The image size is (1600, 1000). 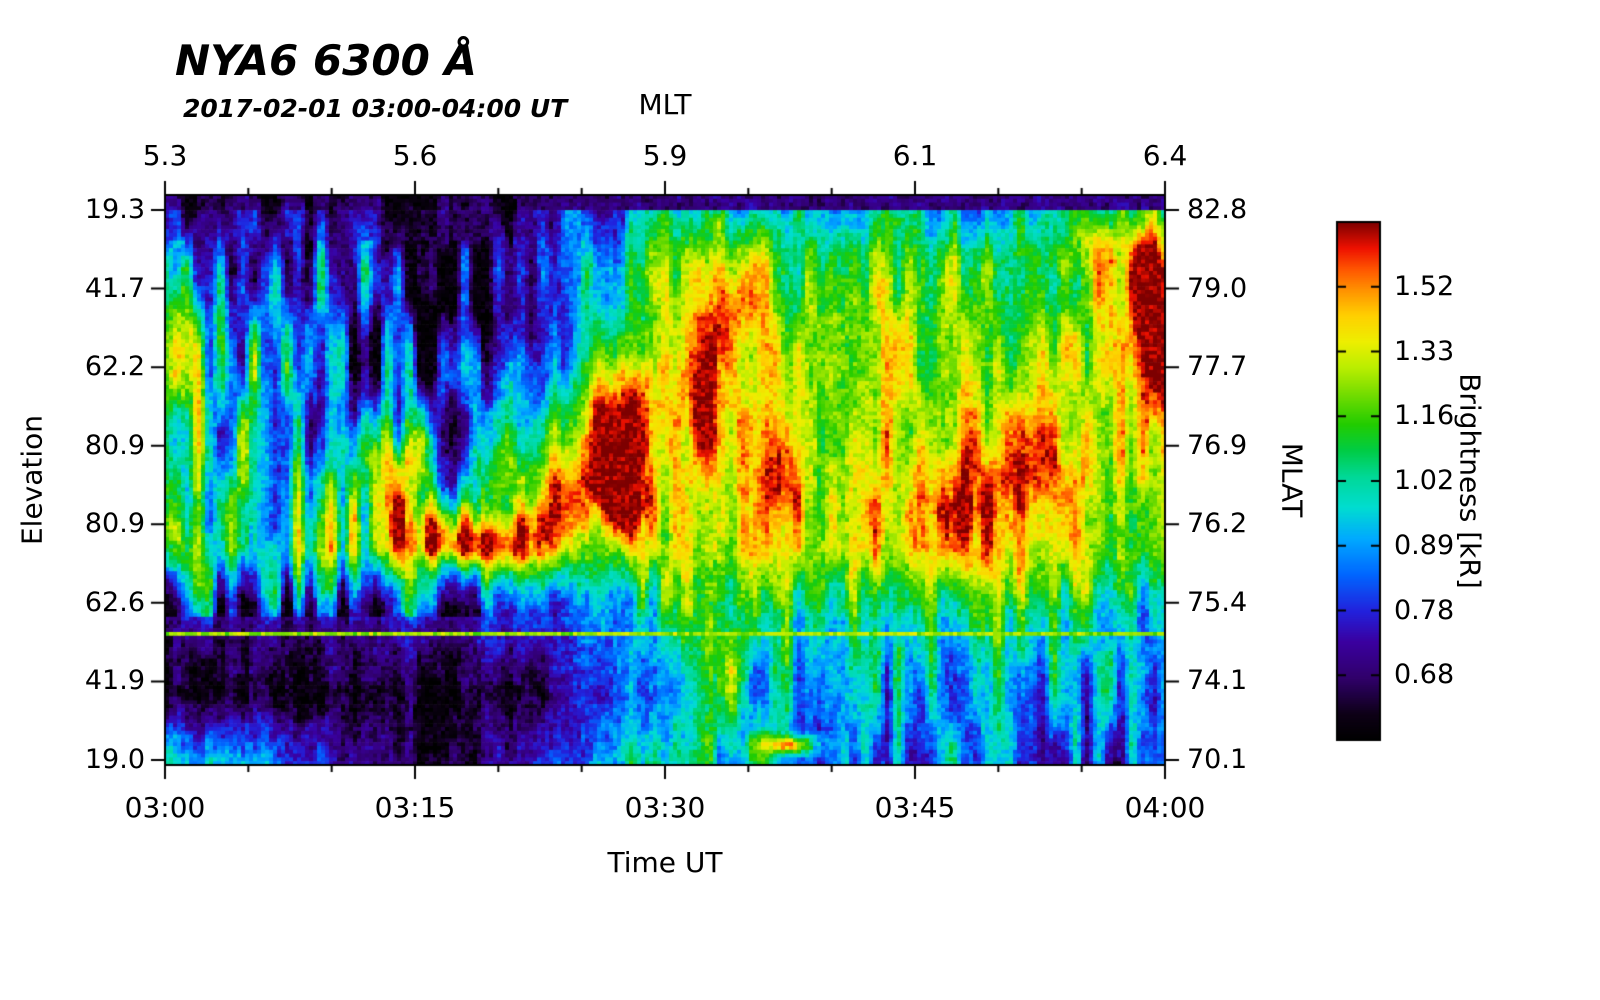 I want to click on colorbar-tick-label: 1.33, so click(x=1424, y=351).